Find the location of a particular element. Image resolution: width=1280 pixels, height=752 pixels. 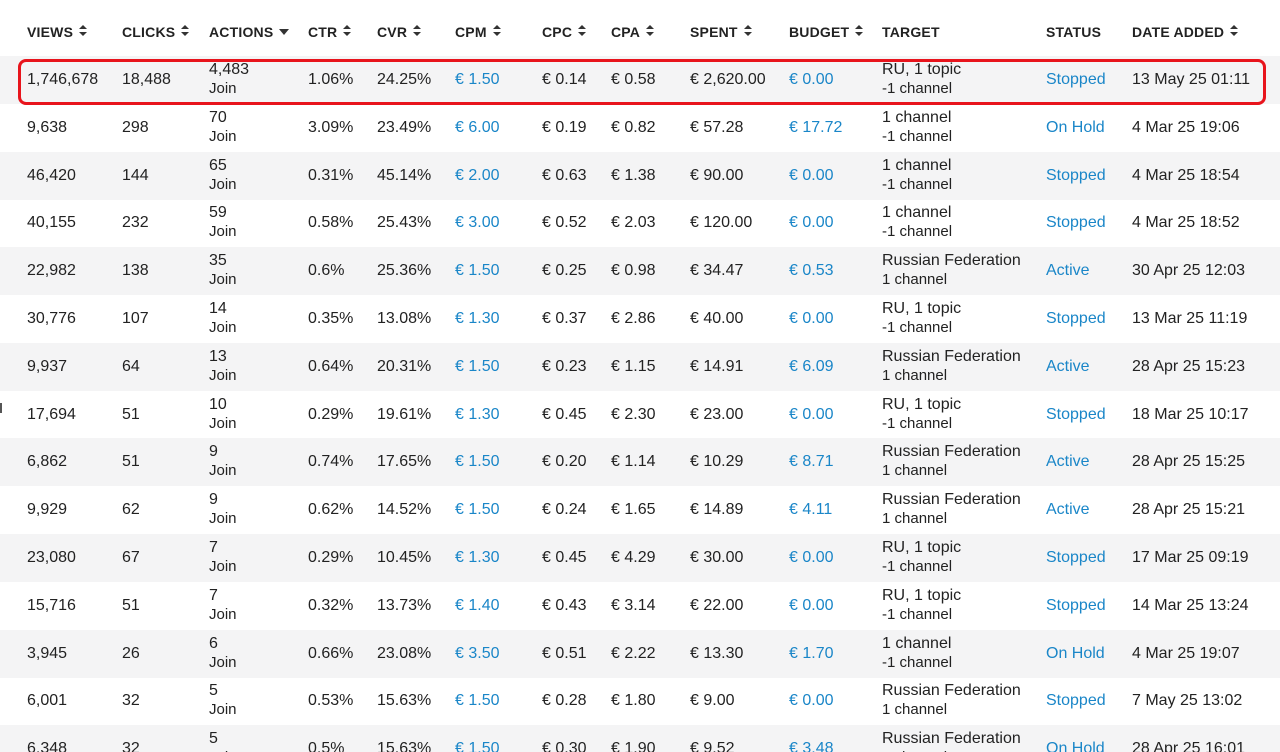

header-label: CPA is located at coordinates (626, 32).